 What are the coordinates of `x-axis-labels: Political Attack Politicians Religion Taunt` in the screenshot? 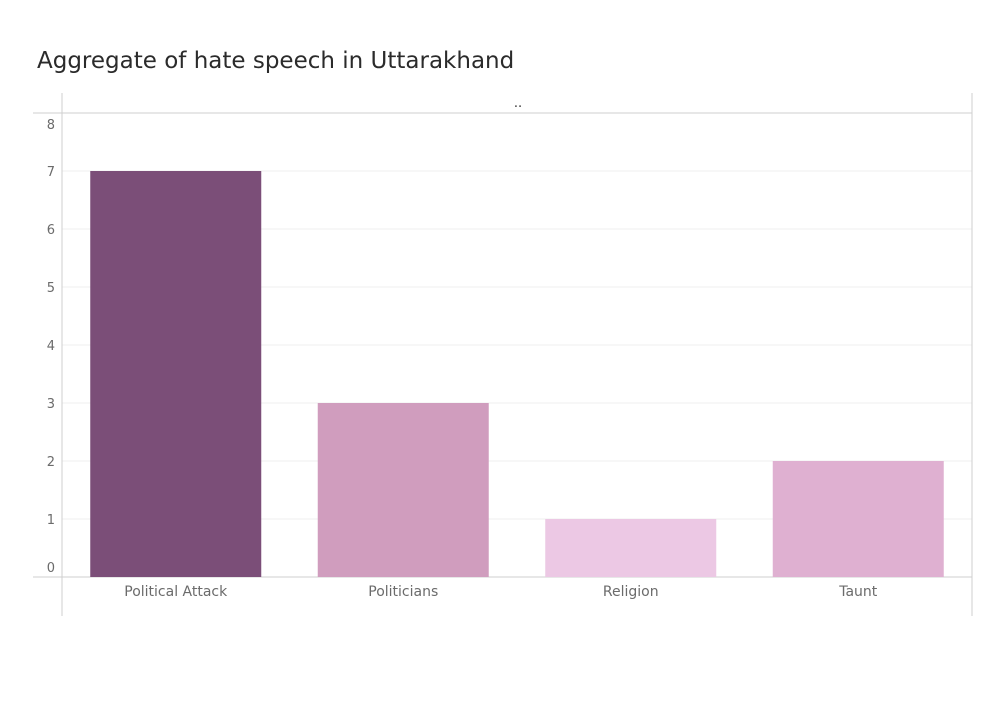 It's located at (501, 592).